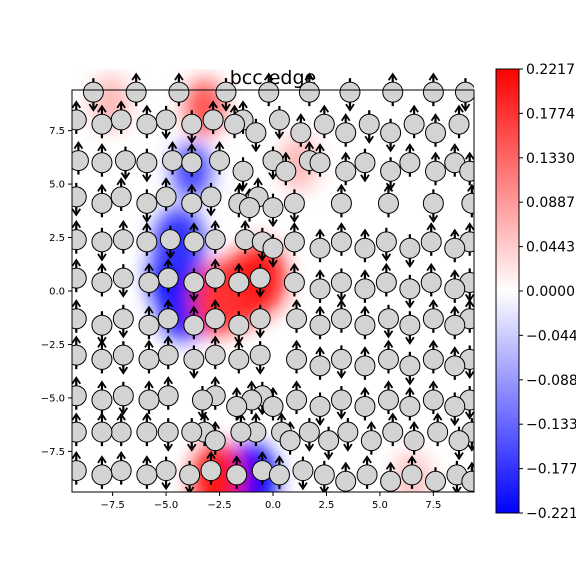 The width and height of the screenshot is (576, 576). I want to click on colorbar-tick-label: 0.0887, so click(550, 203).